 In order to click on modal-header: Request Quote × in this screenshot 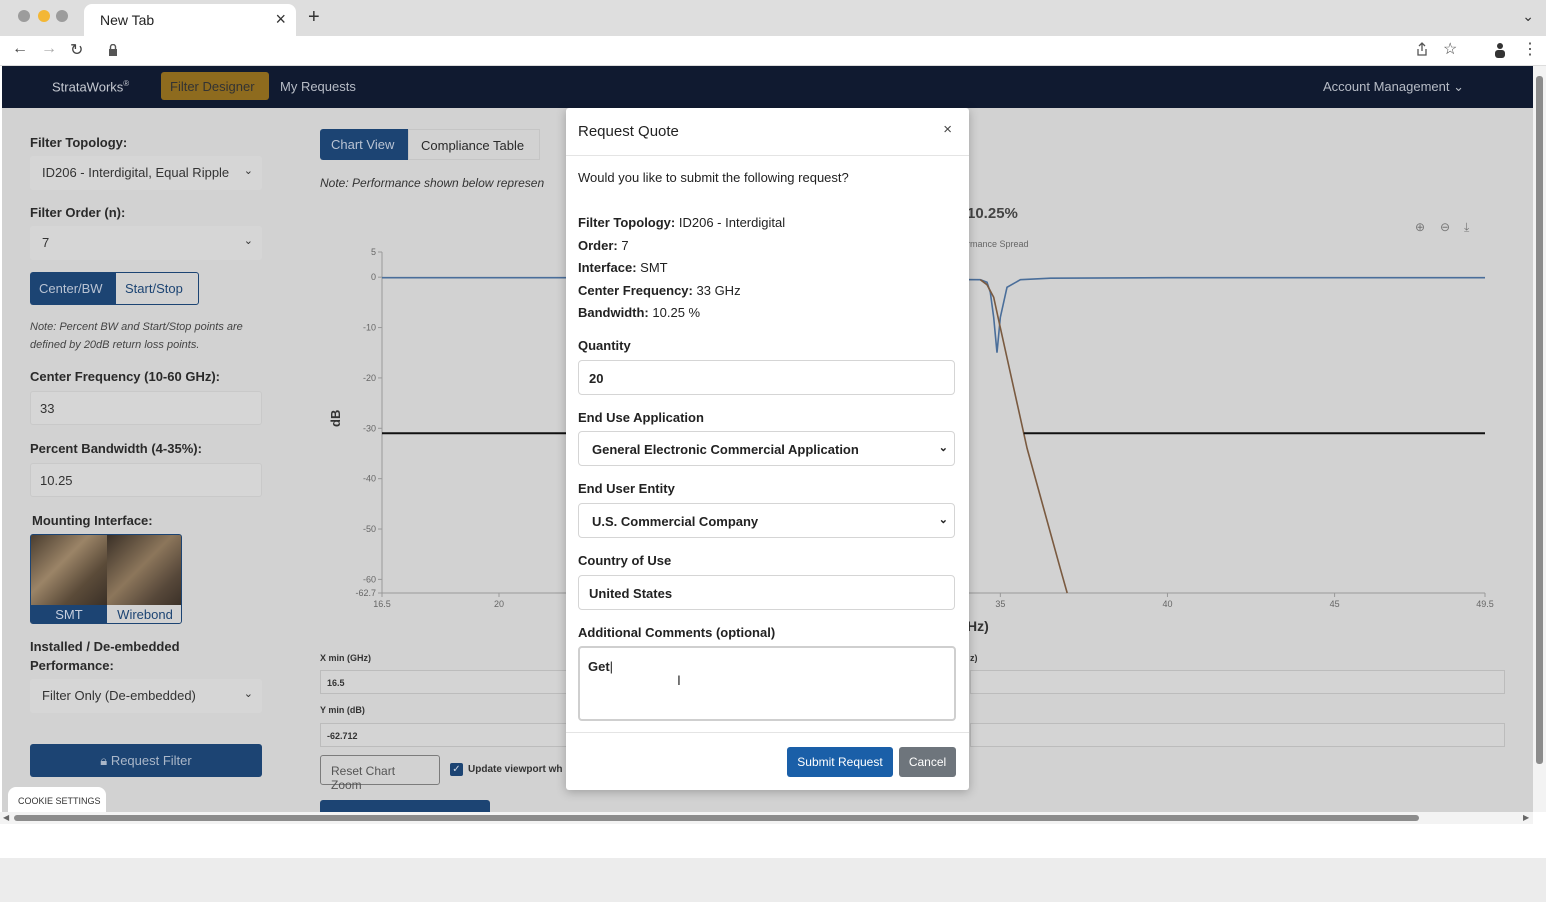, I will do `click(767, 132)`.